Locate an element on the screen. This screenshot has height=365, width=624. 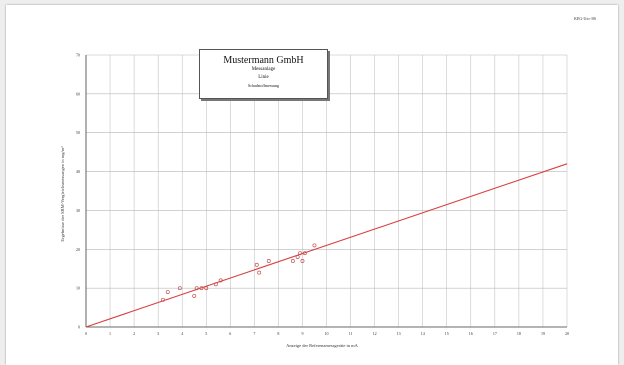
x-tick-label: 5 is located at coordinates (206, 333).